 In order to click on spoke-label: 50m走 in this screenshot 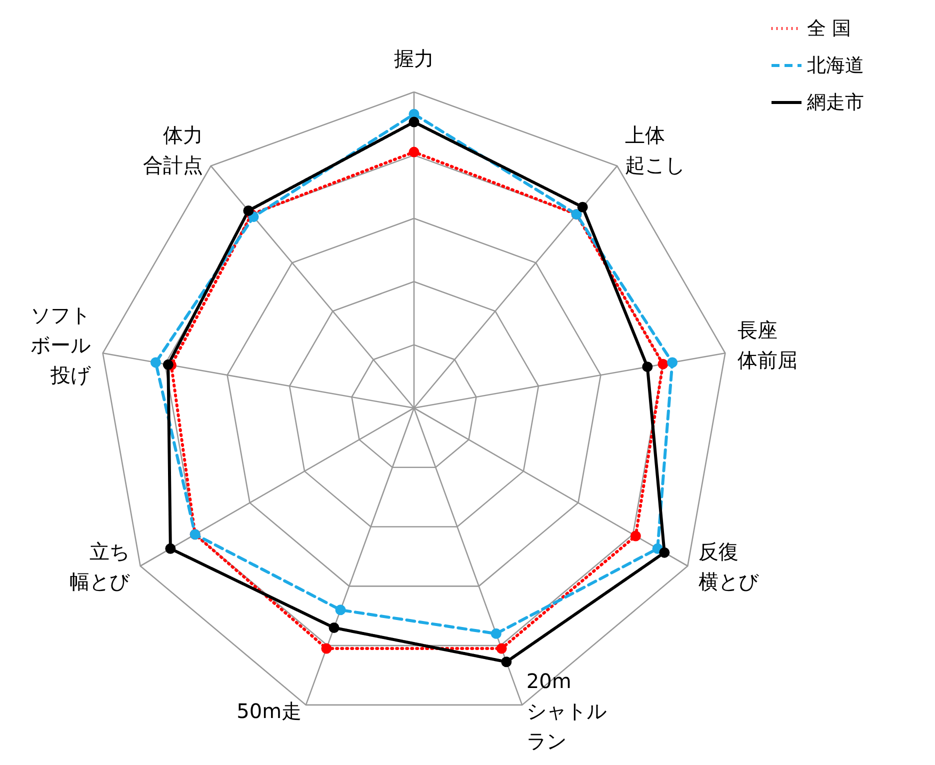, I will do `click(269, 710)`.